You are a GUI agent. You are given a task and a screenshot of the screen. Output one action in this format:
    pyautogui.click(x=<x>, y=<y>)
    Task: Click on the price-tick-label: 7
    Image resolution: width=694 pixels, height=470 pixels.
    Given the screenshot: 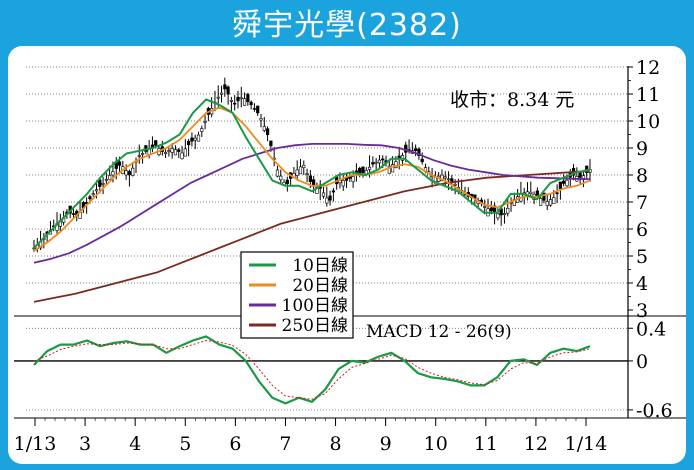 What is the action you would take?
    pyautogui.click(x=642, y=203)
    